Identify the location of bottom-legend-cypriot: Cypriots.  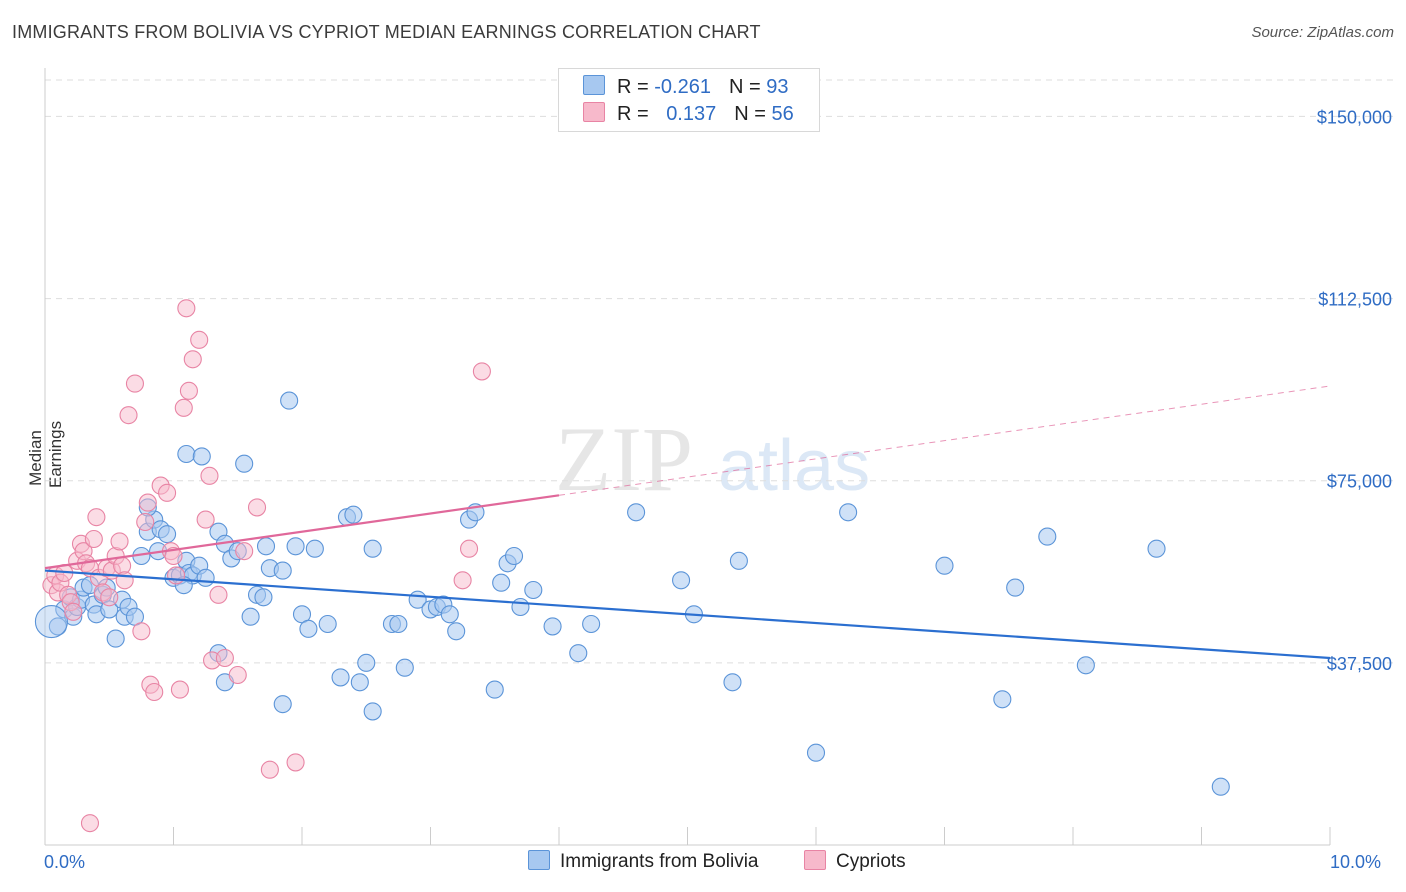
(855, 861).